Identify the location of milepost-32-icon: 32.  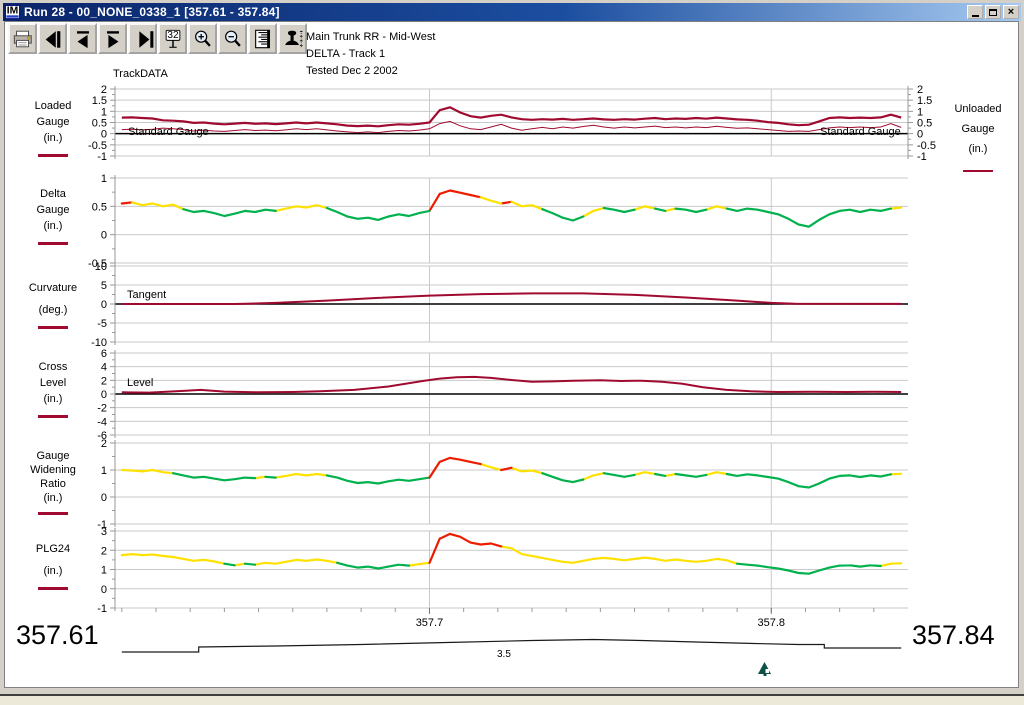
(172, 38).